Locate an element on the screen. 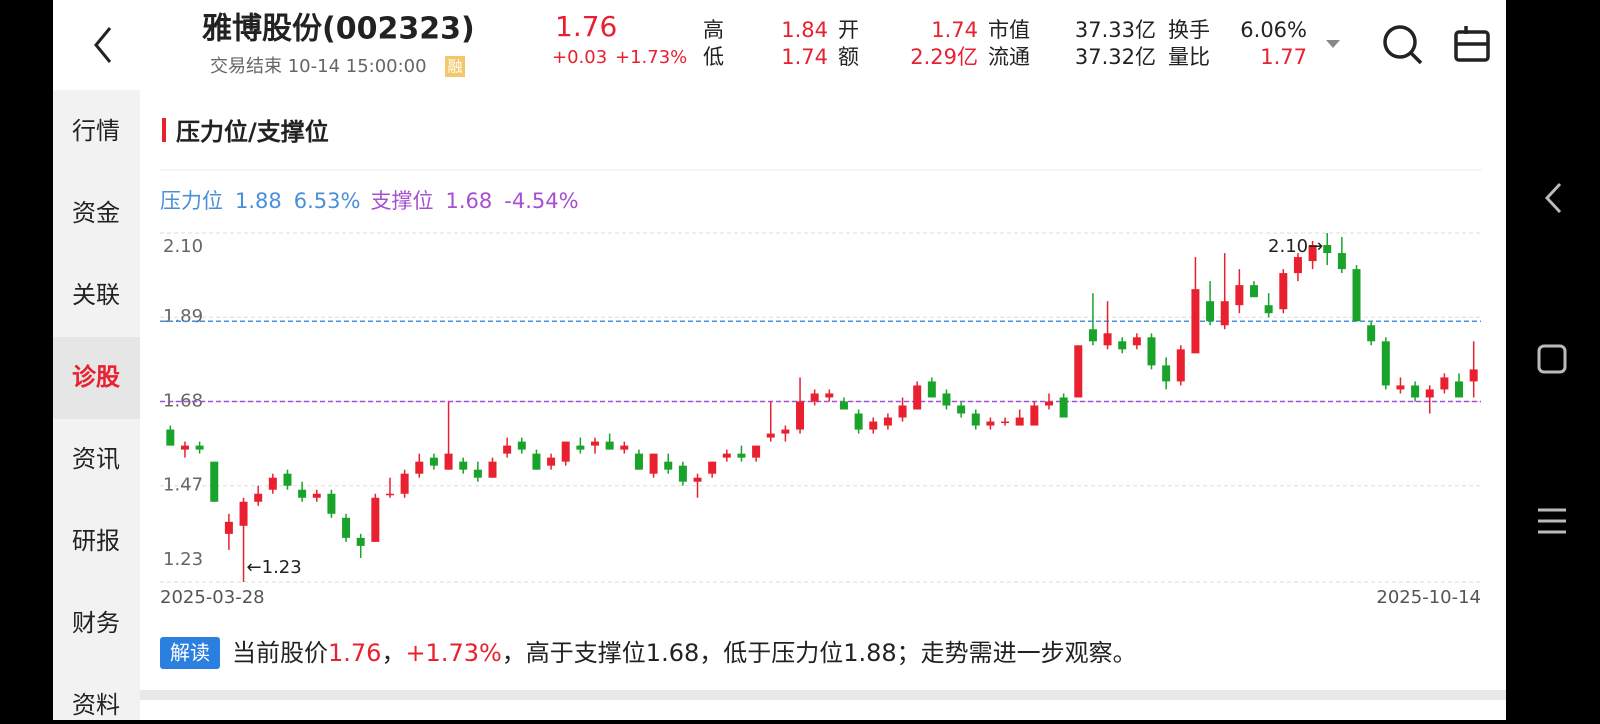 Image resolution: width=1600 pixels, height=724 pixels. status: 交易结束 10-14 15:00:00 is located at coordinates (318, 66).